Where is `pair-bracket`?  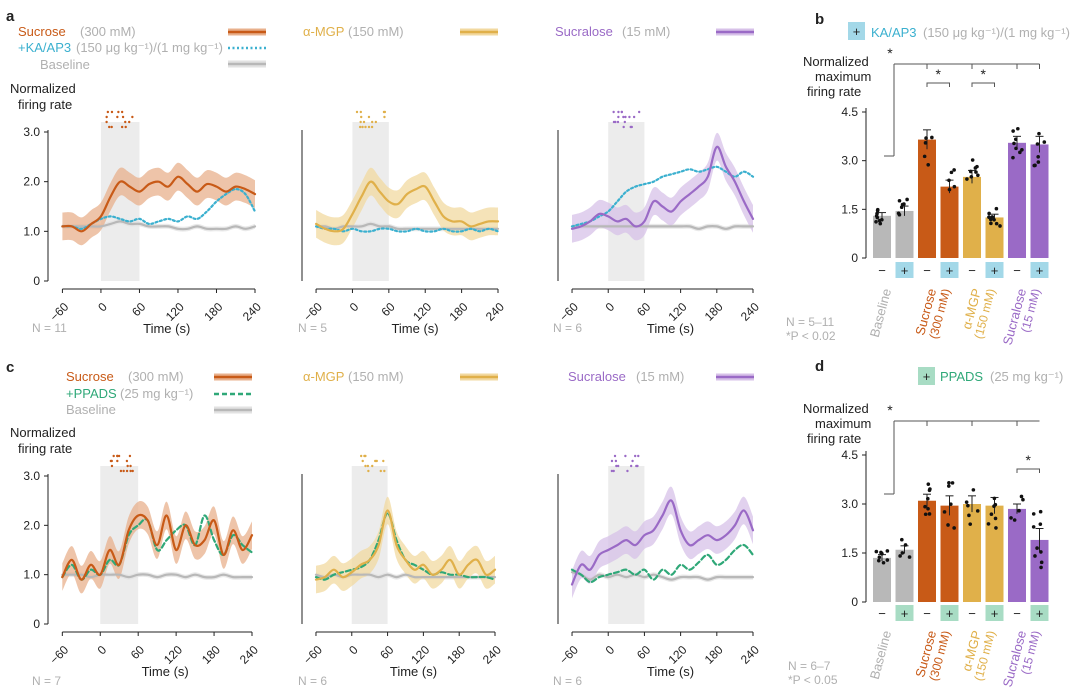
pair-bracket is located at coordinates (983, 84).